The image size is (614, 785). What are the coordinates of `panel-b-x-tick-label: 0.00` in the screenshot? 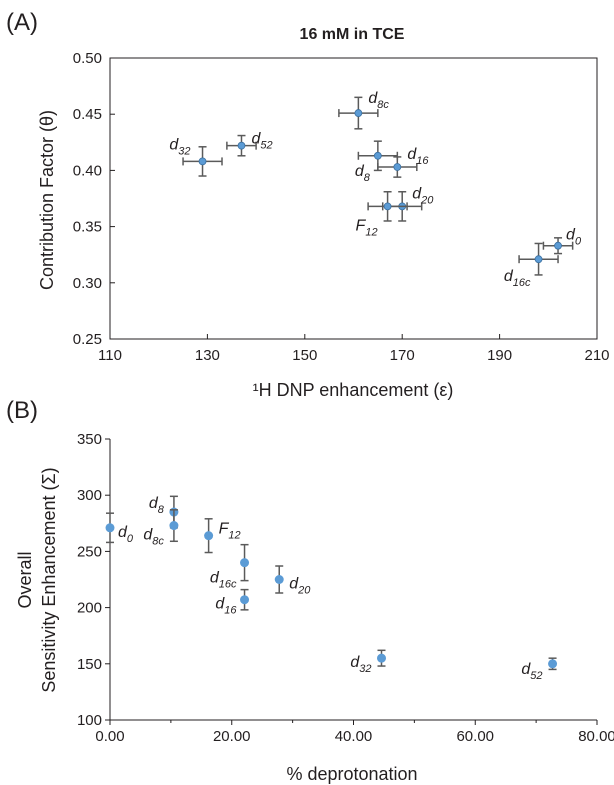 It's located at (109, 736).